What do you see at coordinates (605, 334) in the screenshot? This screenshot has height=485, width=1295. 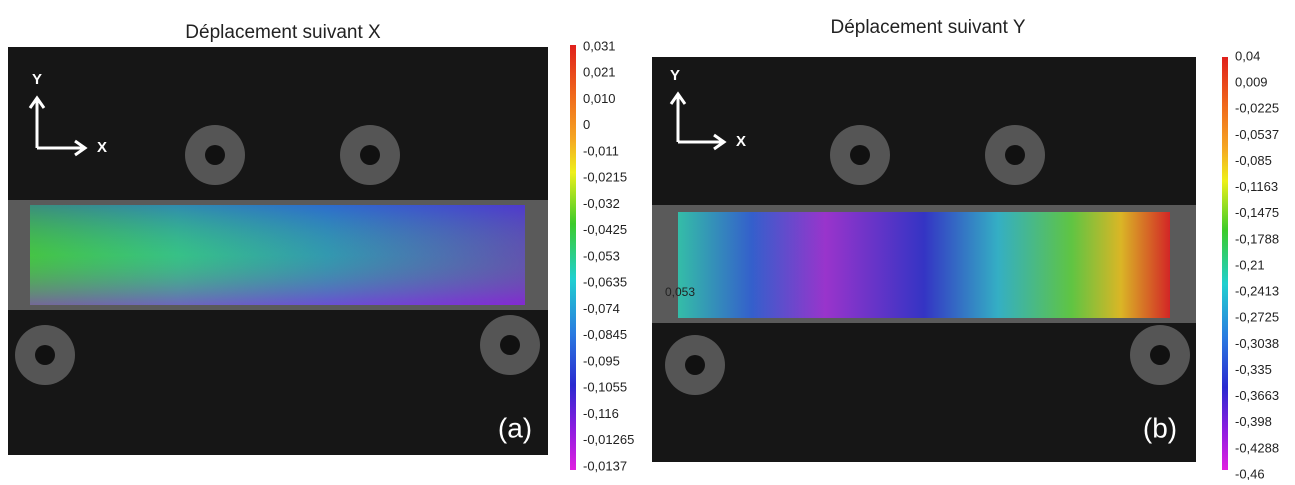 I see `colorbar-label: -0,0845` at bounding box center [605, 334].